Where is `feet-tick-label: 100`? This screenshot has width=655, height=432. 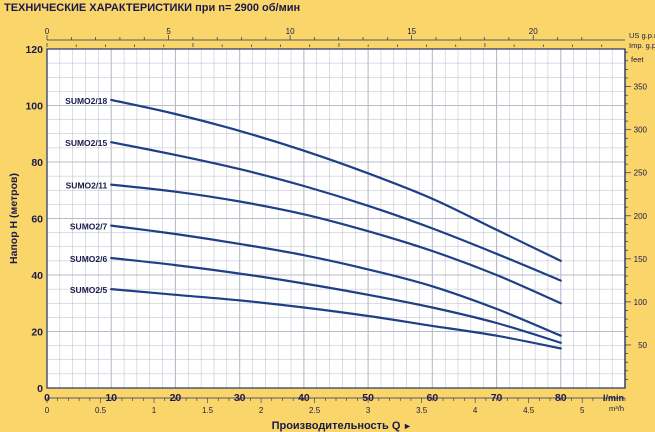
feet-tick-label: 100 is located at coordinates (641, 302).